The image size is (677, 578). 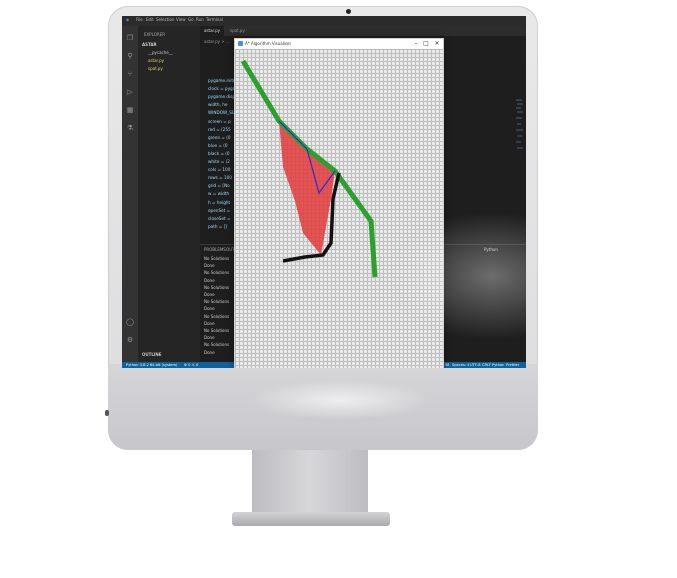 I want to click on status-problems: ⊗ 0 ⚠ 0, so click(x=191, y=365).